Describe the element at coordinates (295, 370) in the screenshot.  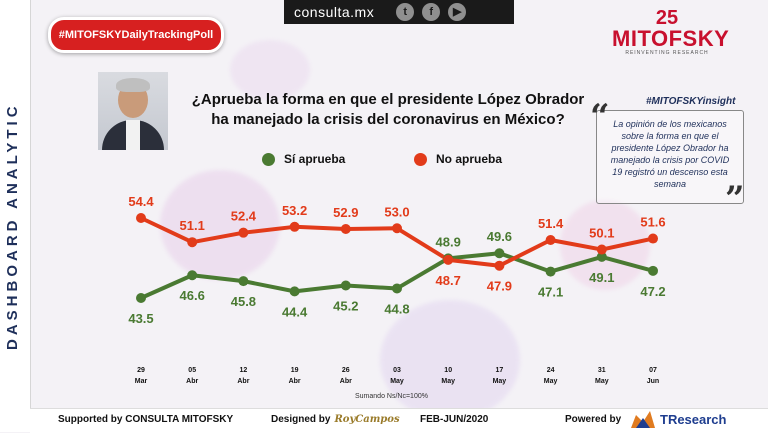
I see `x-tick-label: 19` at that location.